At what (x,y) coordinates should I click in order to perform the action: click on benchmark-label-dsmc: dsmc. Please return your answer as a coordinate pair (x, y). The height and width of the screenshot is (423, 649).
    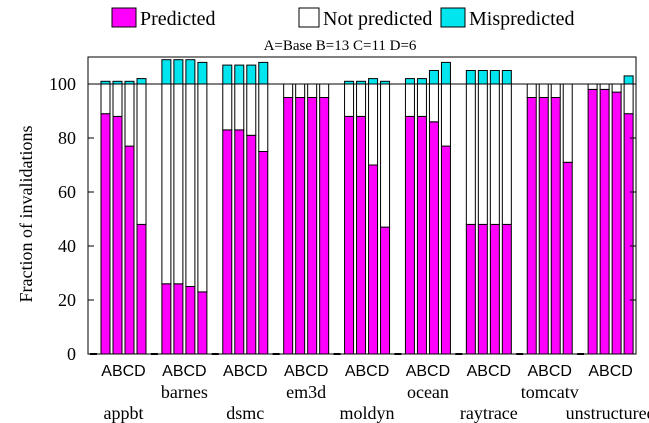
    Looking at the image, I should click on (245, 413).